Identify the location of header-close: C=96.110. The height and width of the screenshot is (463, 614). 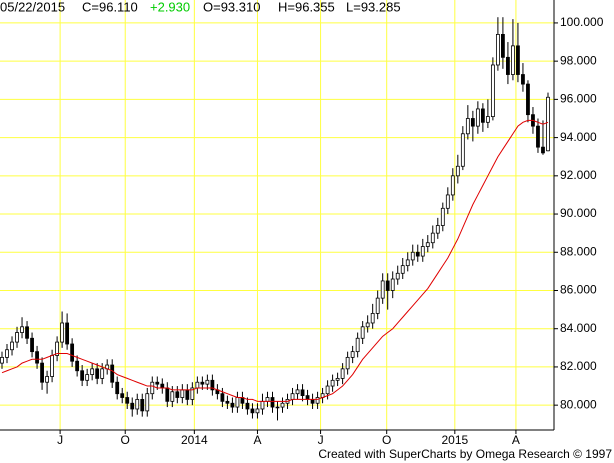
(110, 7).